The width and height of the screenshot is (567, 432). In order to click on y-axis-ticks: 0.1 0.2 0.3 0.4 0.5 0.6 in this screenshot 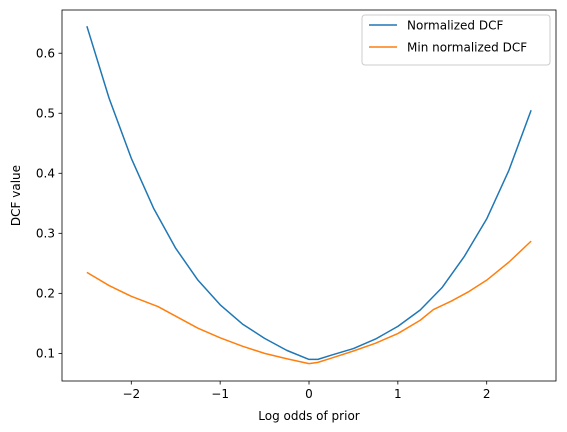, I will do `click(49, 203)`.